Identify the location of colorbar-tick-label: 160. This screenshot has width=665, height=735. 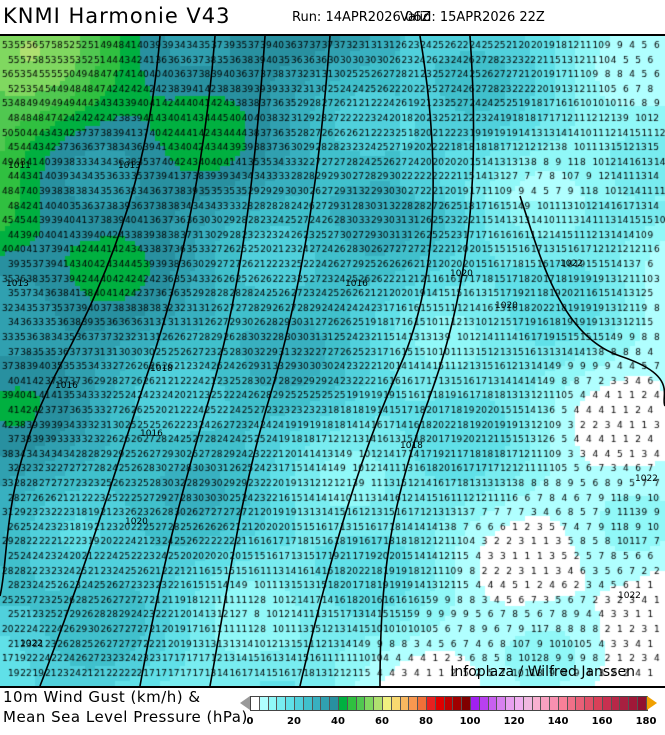
(602, 721).